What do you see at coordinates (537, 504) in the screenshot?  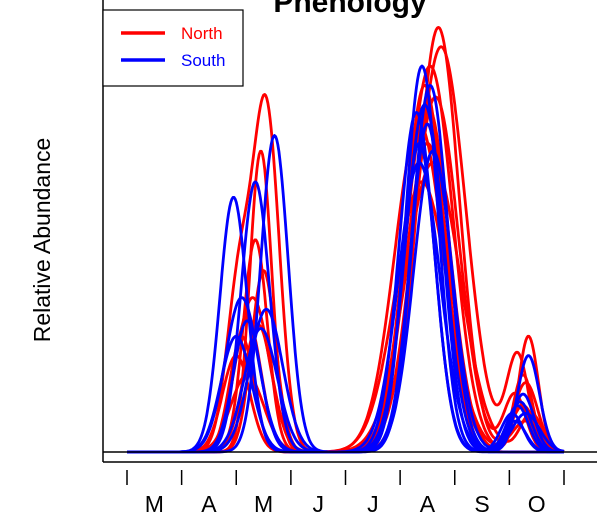 I see `x-tick-label: O` at bounding box center [537, 504].